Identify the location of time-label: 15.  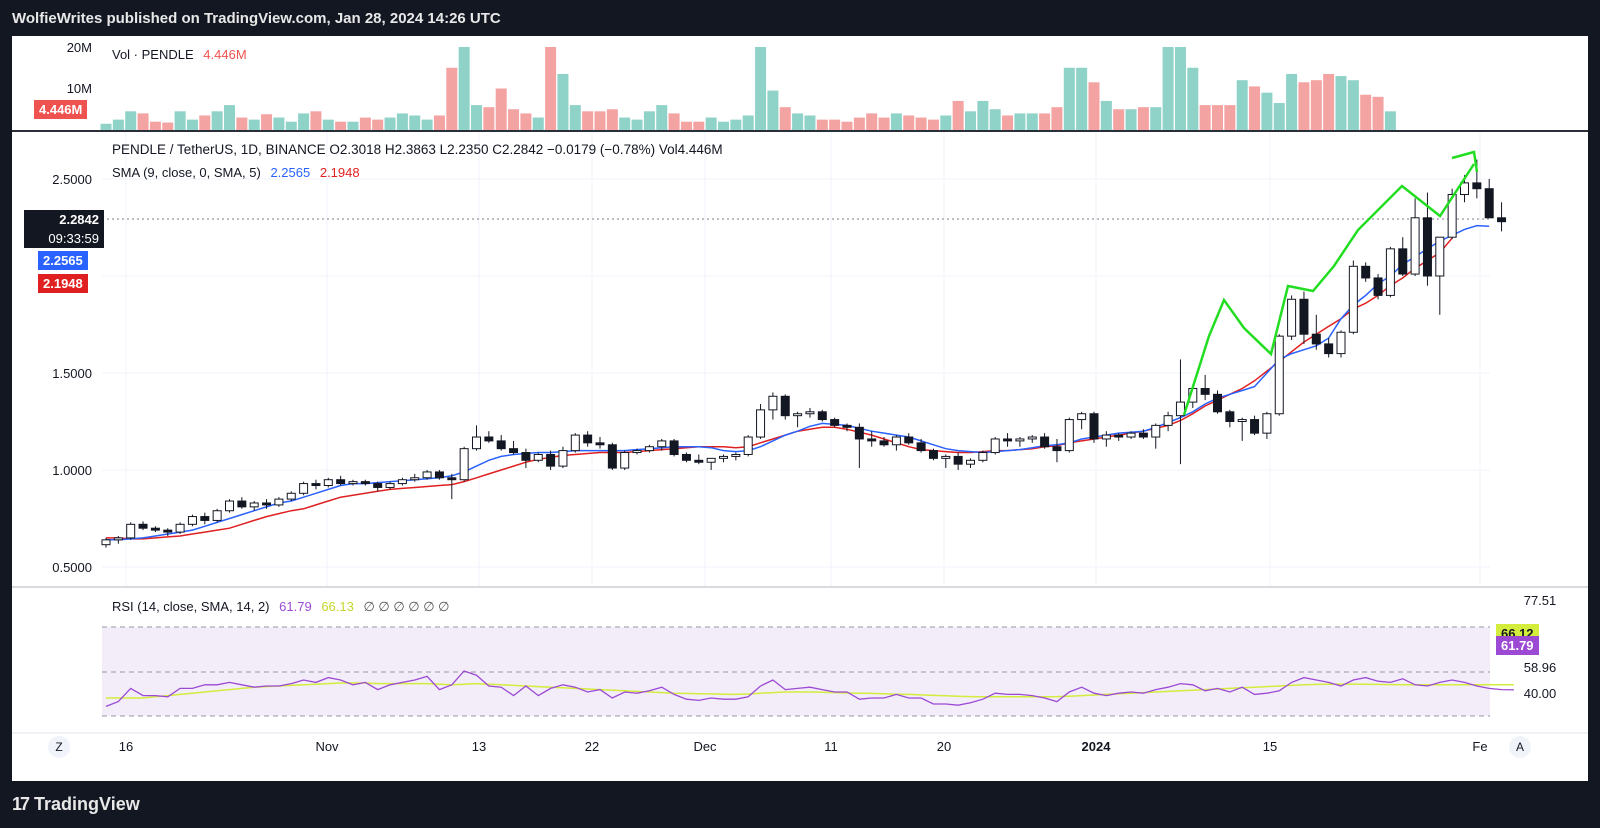
(1270, 746).